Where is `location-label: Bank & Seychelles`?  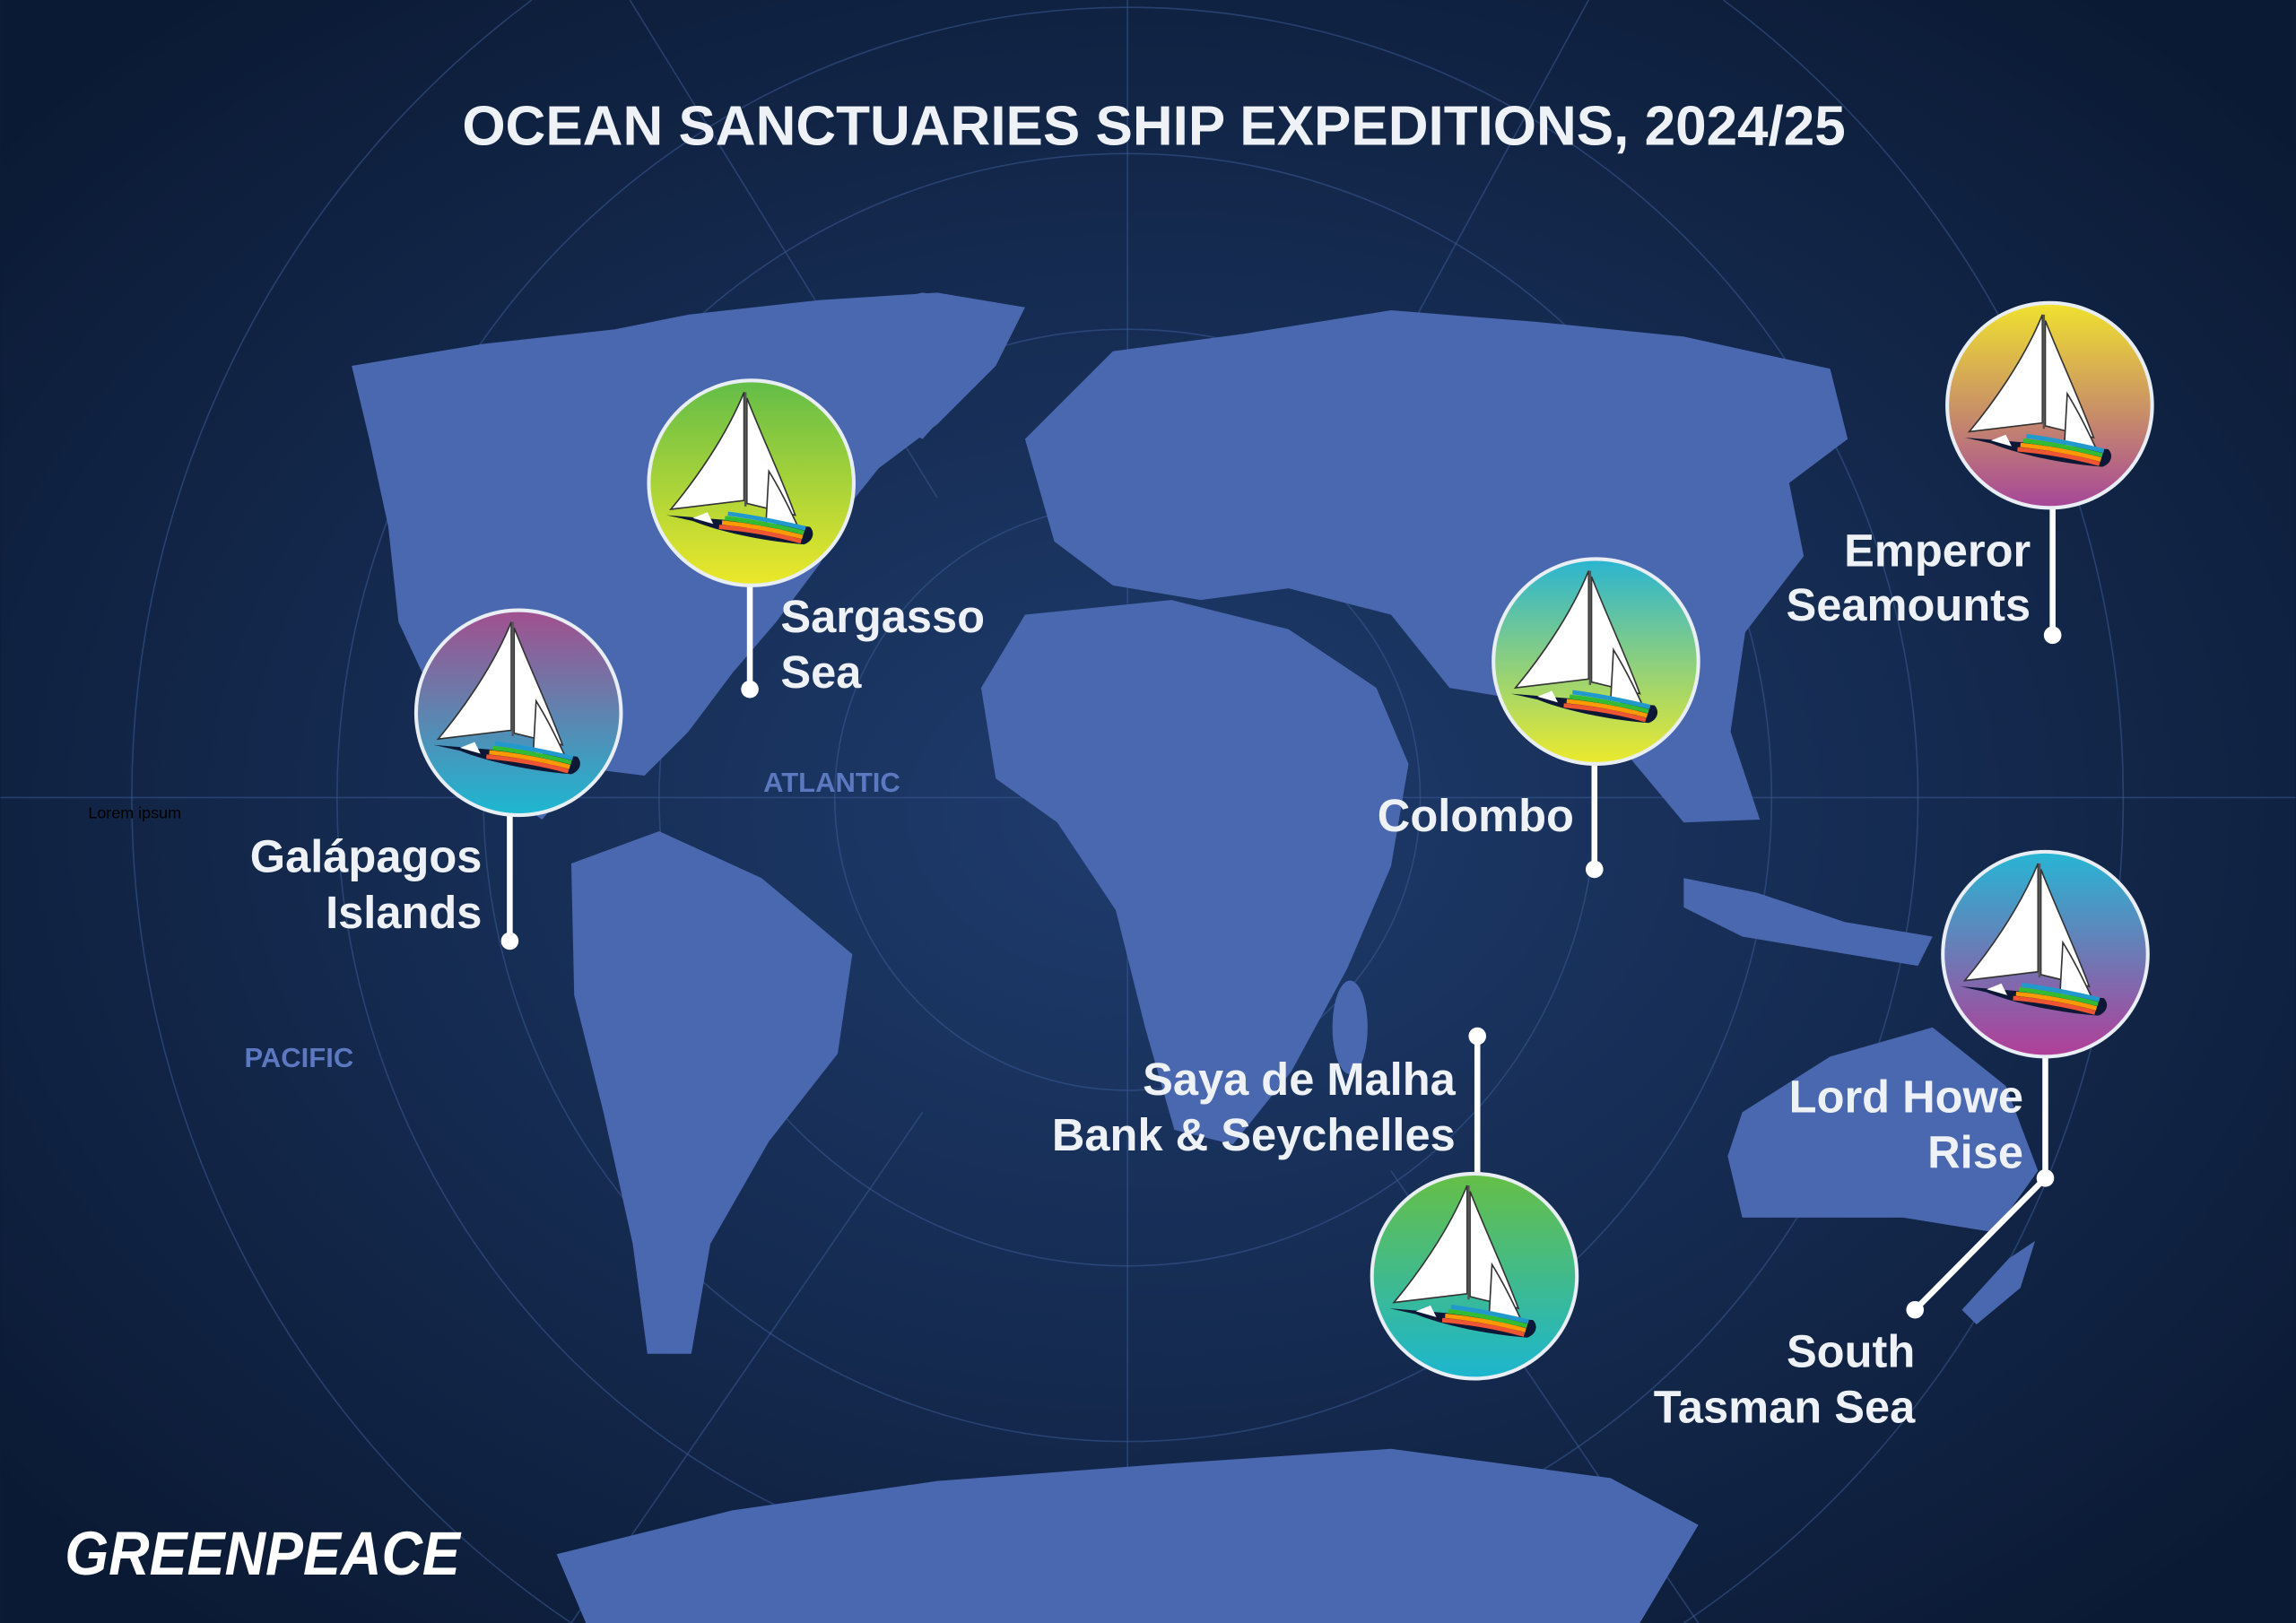
location-label: Bank & Seychelles is located at coordinates (1254, 1134).